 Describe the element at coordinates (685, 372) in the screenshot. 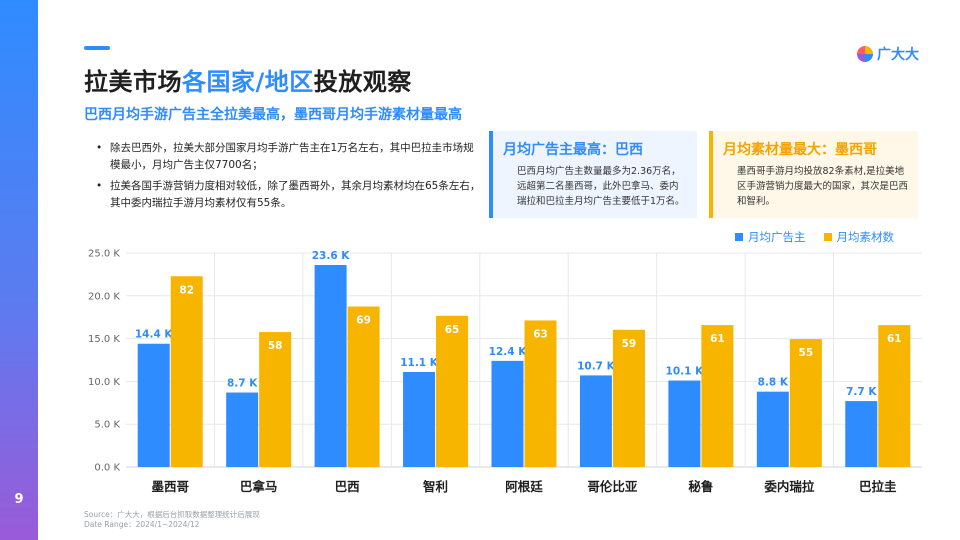

I see `data-label-advertisers: 10.1 K` at that location.